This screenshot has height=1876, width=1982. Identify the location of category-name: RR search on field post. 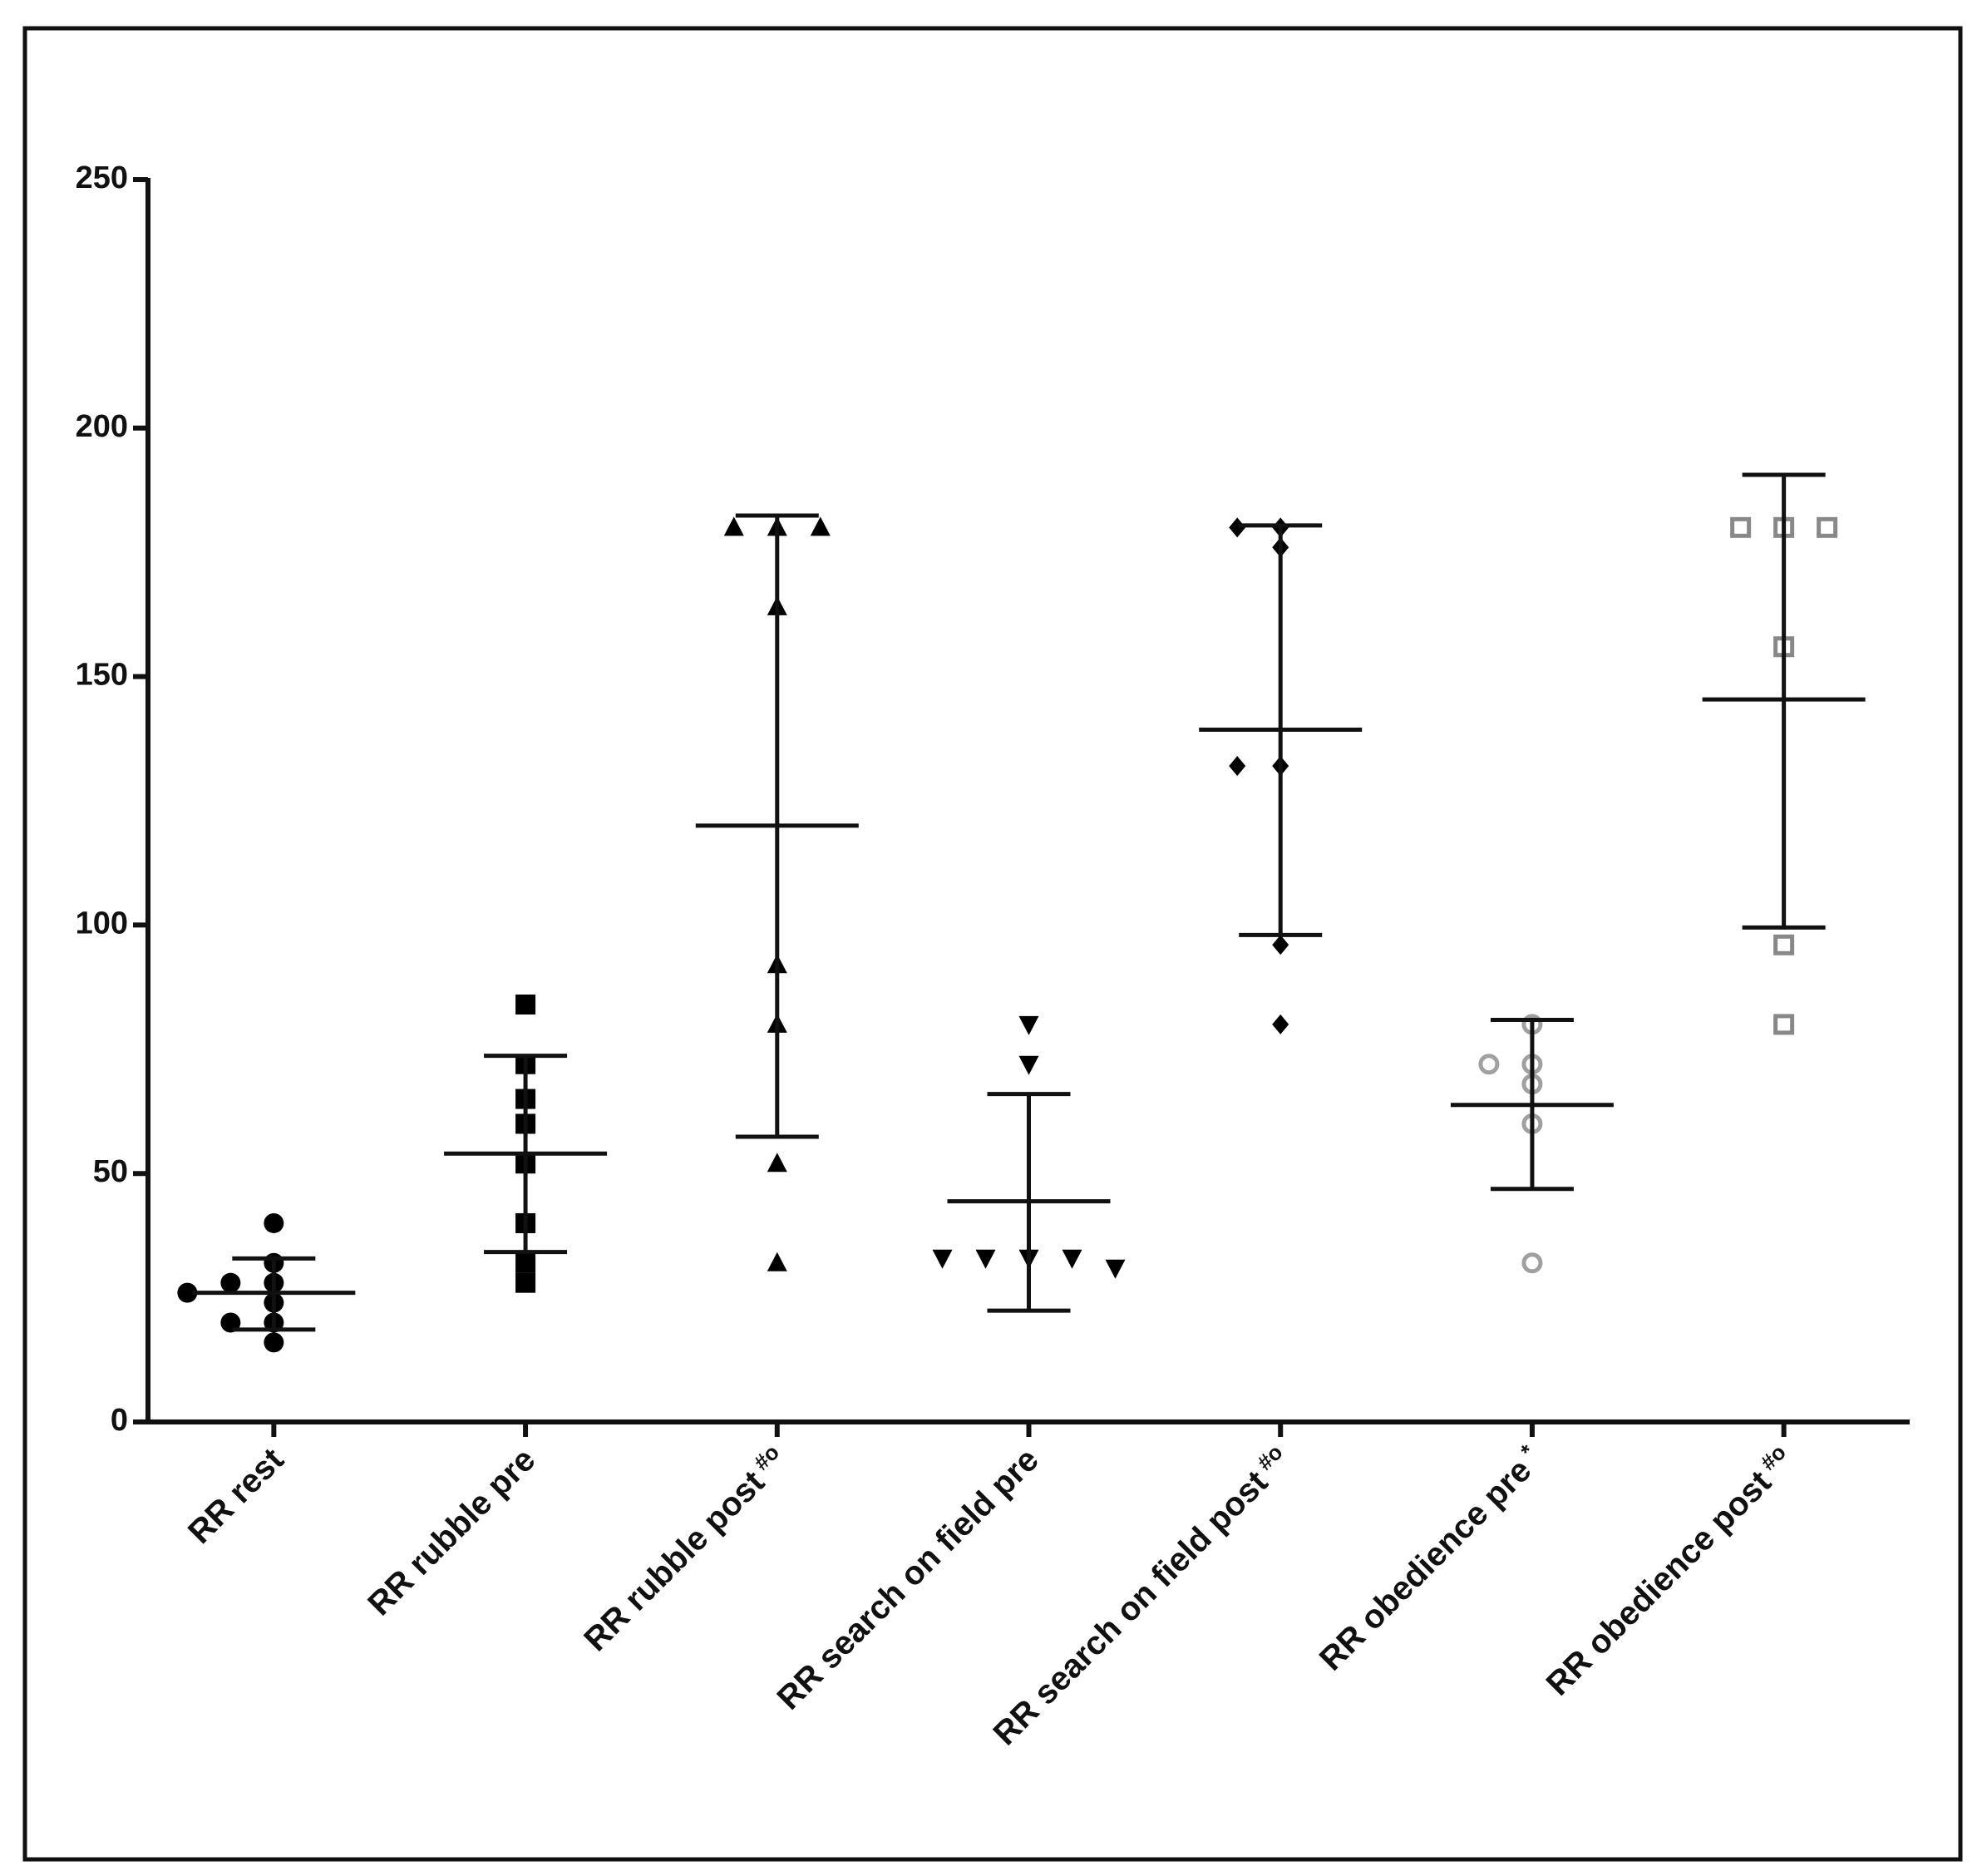
(1130, 1608).